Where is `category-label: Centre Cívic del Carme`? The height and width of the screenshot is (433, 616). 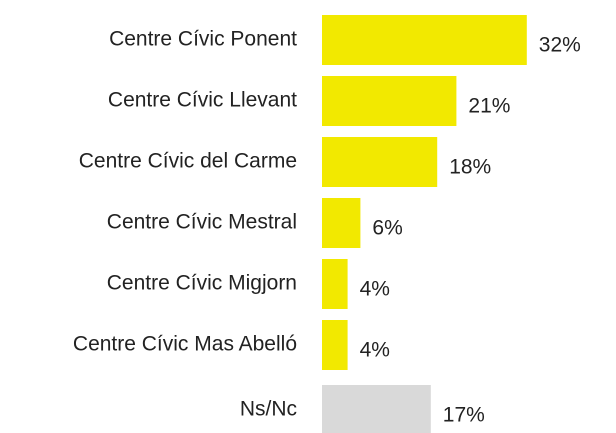 category-label: Centre Cívic del Carme is located at coordinates (188, 161).